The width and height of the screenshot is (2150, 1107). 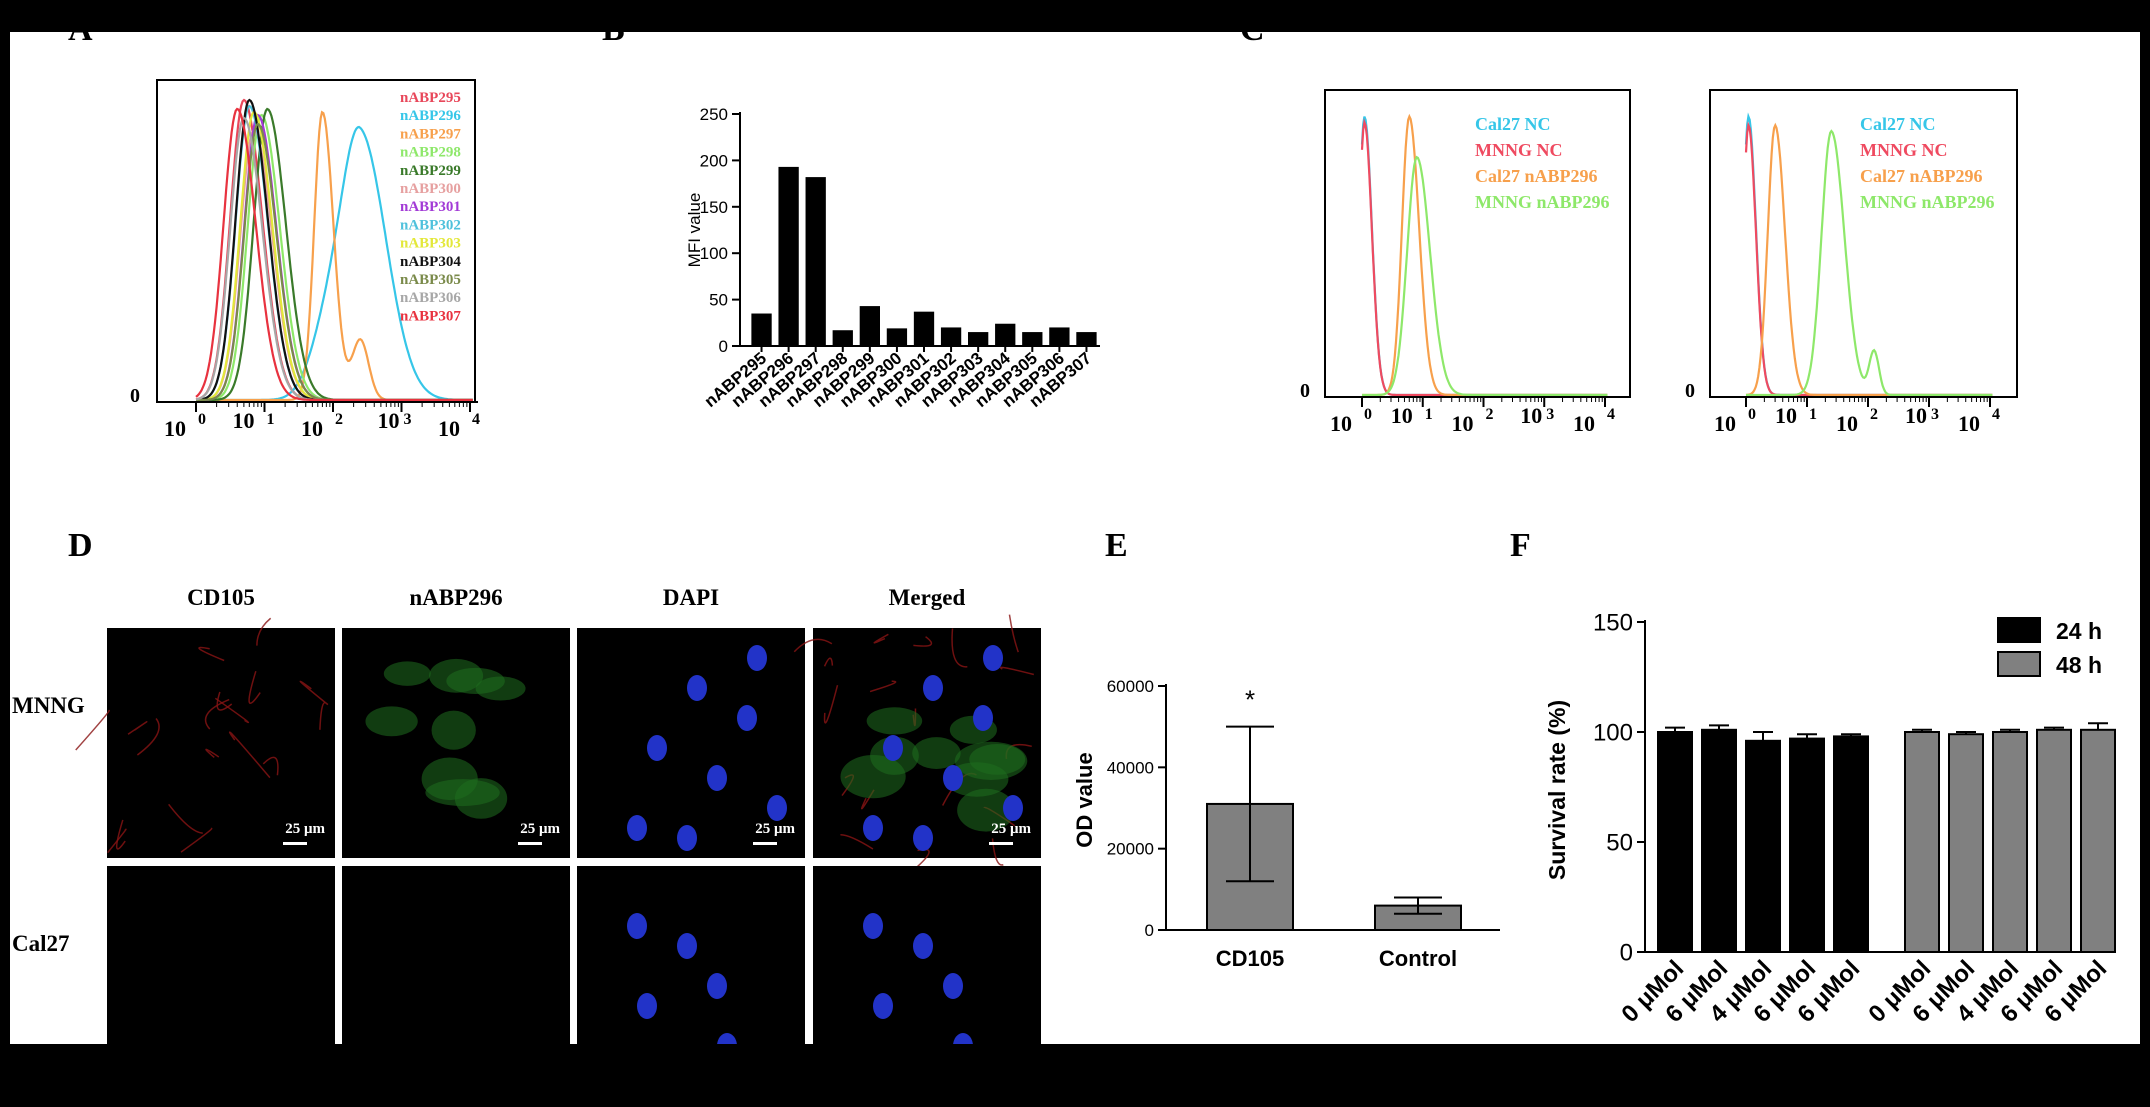 What do you see at coordinates (1557, 790) in the screenshot?
I see `panel-f-y-label: Survival rate (%)` at bounding box center [1557, 790].